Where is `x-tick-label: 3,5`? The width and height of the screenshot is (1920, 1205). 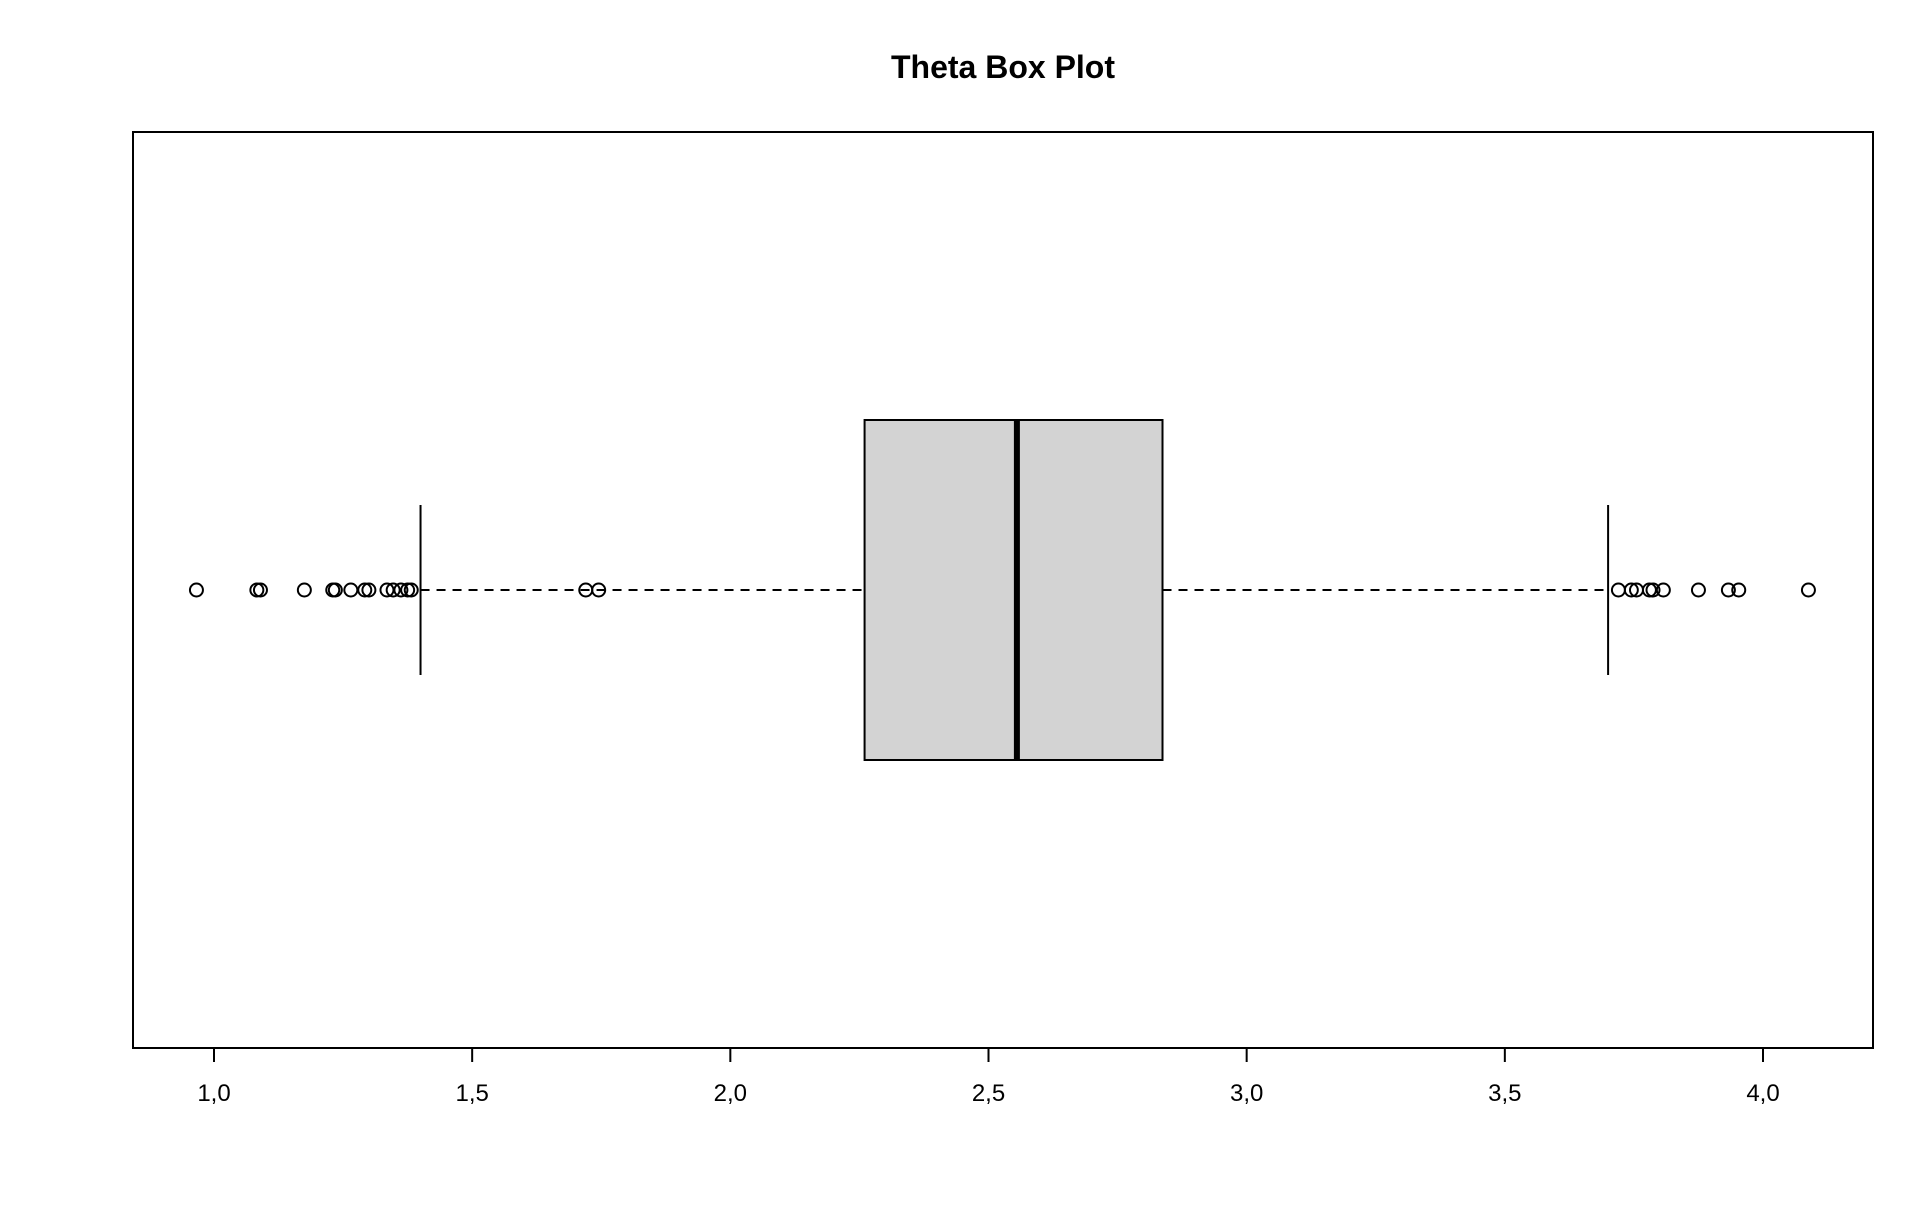 x-tick-label: 3,5 is located at coordinates (1504, 1093).